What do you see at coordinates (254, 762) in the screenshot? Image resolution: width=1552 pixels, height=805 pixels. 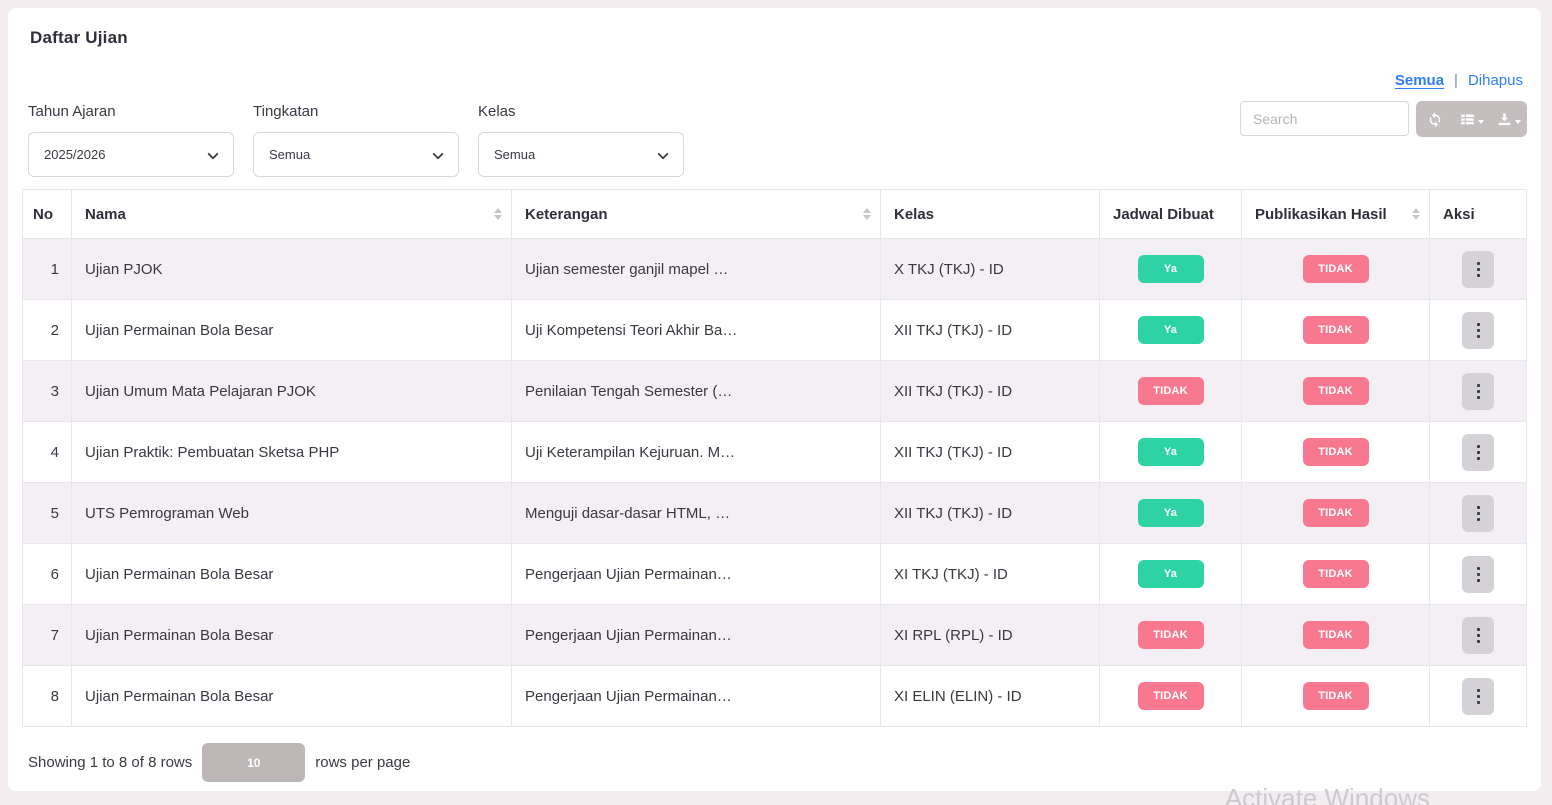 I see `page-size-select: 10` at bounding box center [254, 762].